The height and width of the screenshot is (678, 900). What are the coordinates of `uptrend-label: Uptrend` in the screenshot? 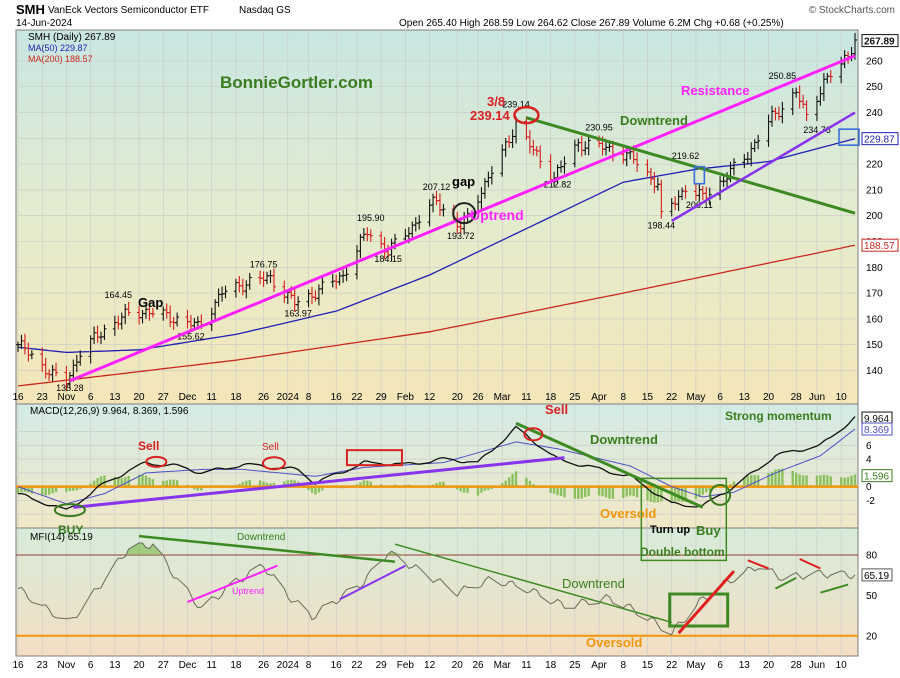 It's located at (497, 215).